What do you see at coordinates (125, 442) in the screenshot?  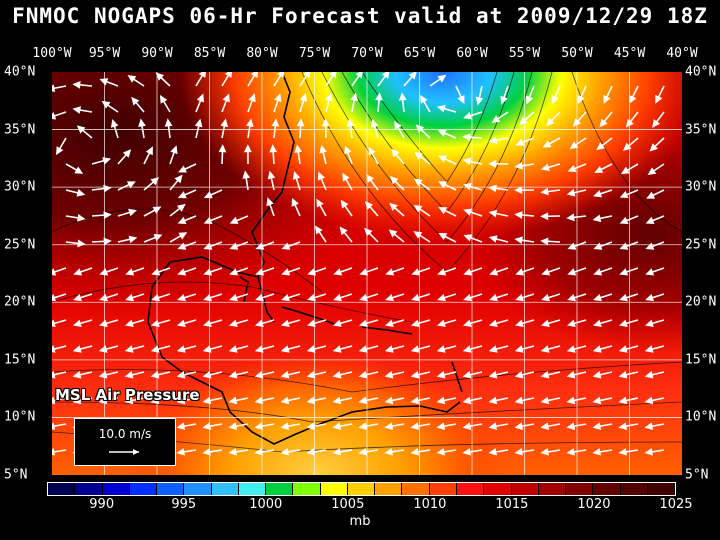 I see `reference-vector-box: 10.0 m/s` at bounding box center [125, 442].